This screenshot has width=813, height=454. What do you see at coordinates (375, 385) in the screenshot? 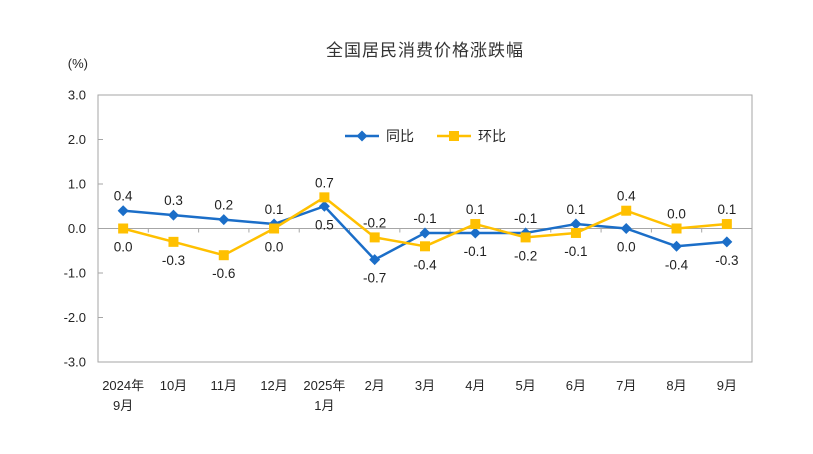
I see `x-category-label: 2月` at bounding box center [375, 385].